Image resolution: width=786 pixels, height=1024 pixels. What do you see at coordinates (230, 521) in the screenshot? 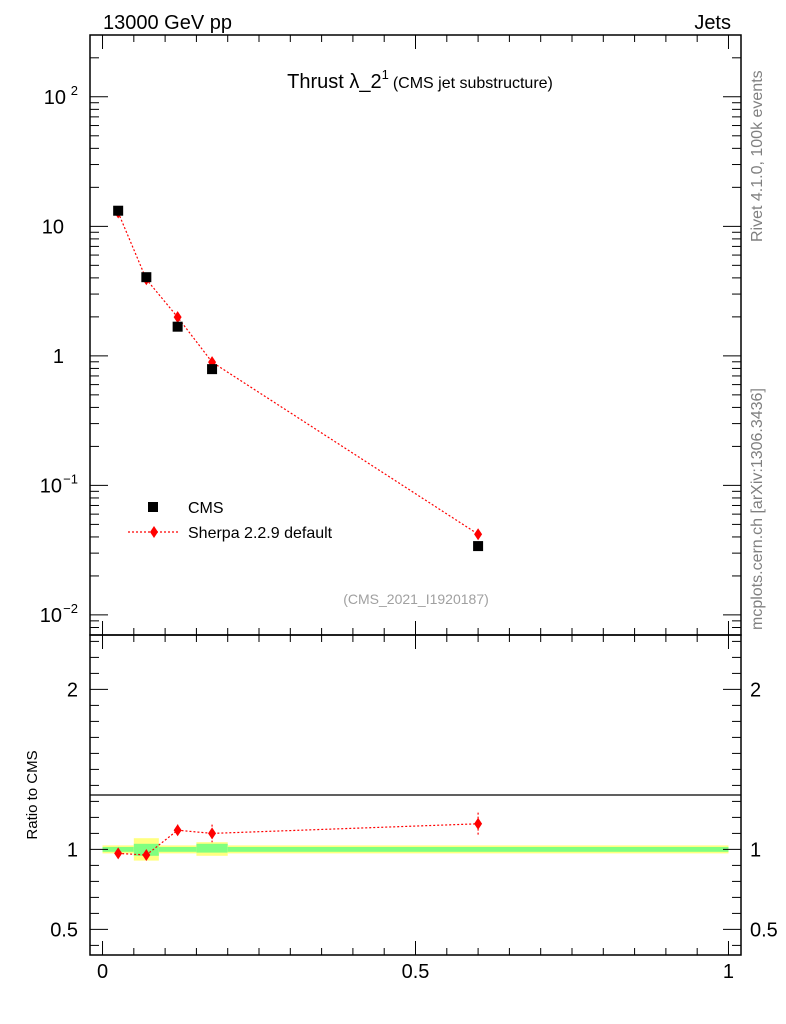
I see `legend: CMS Sherpa 2.2.9 default` at bounding box center [230, 521].